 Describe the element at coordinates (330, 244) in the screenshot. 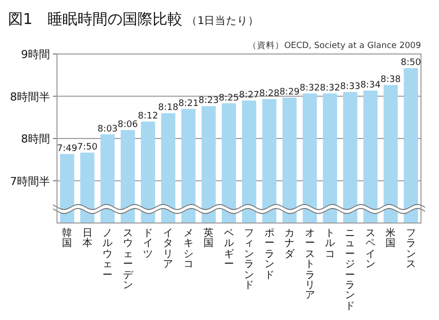

I see `x-tick-label: トルコ` at that location.